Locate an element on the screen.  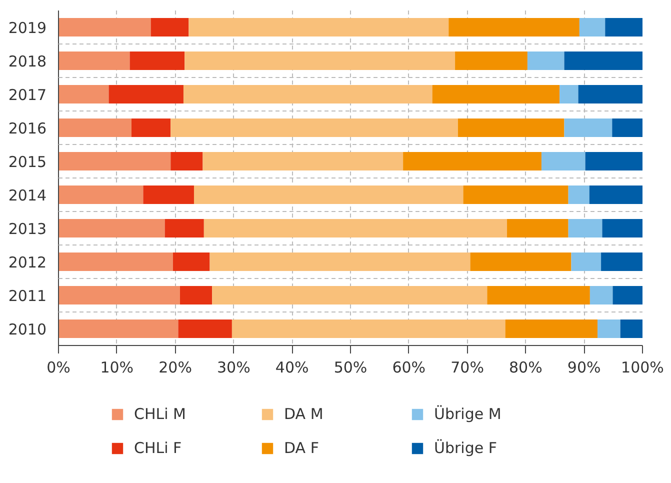
x-tick-label: 50% is located at coordinates (351, 367).